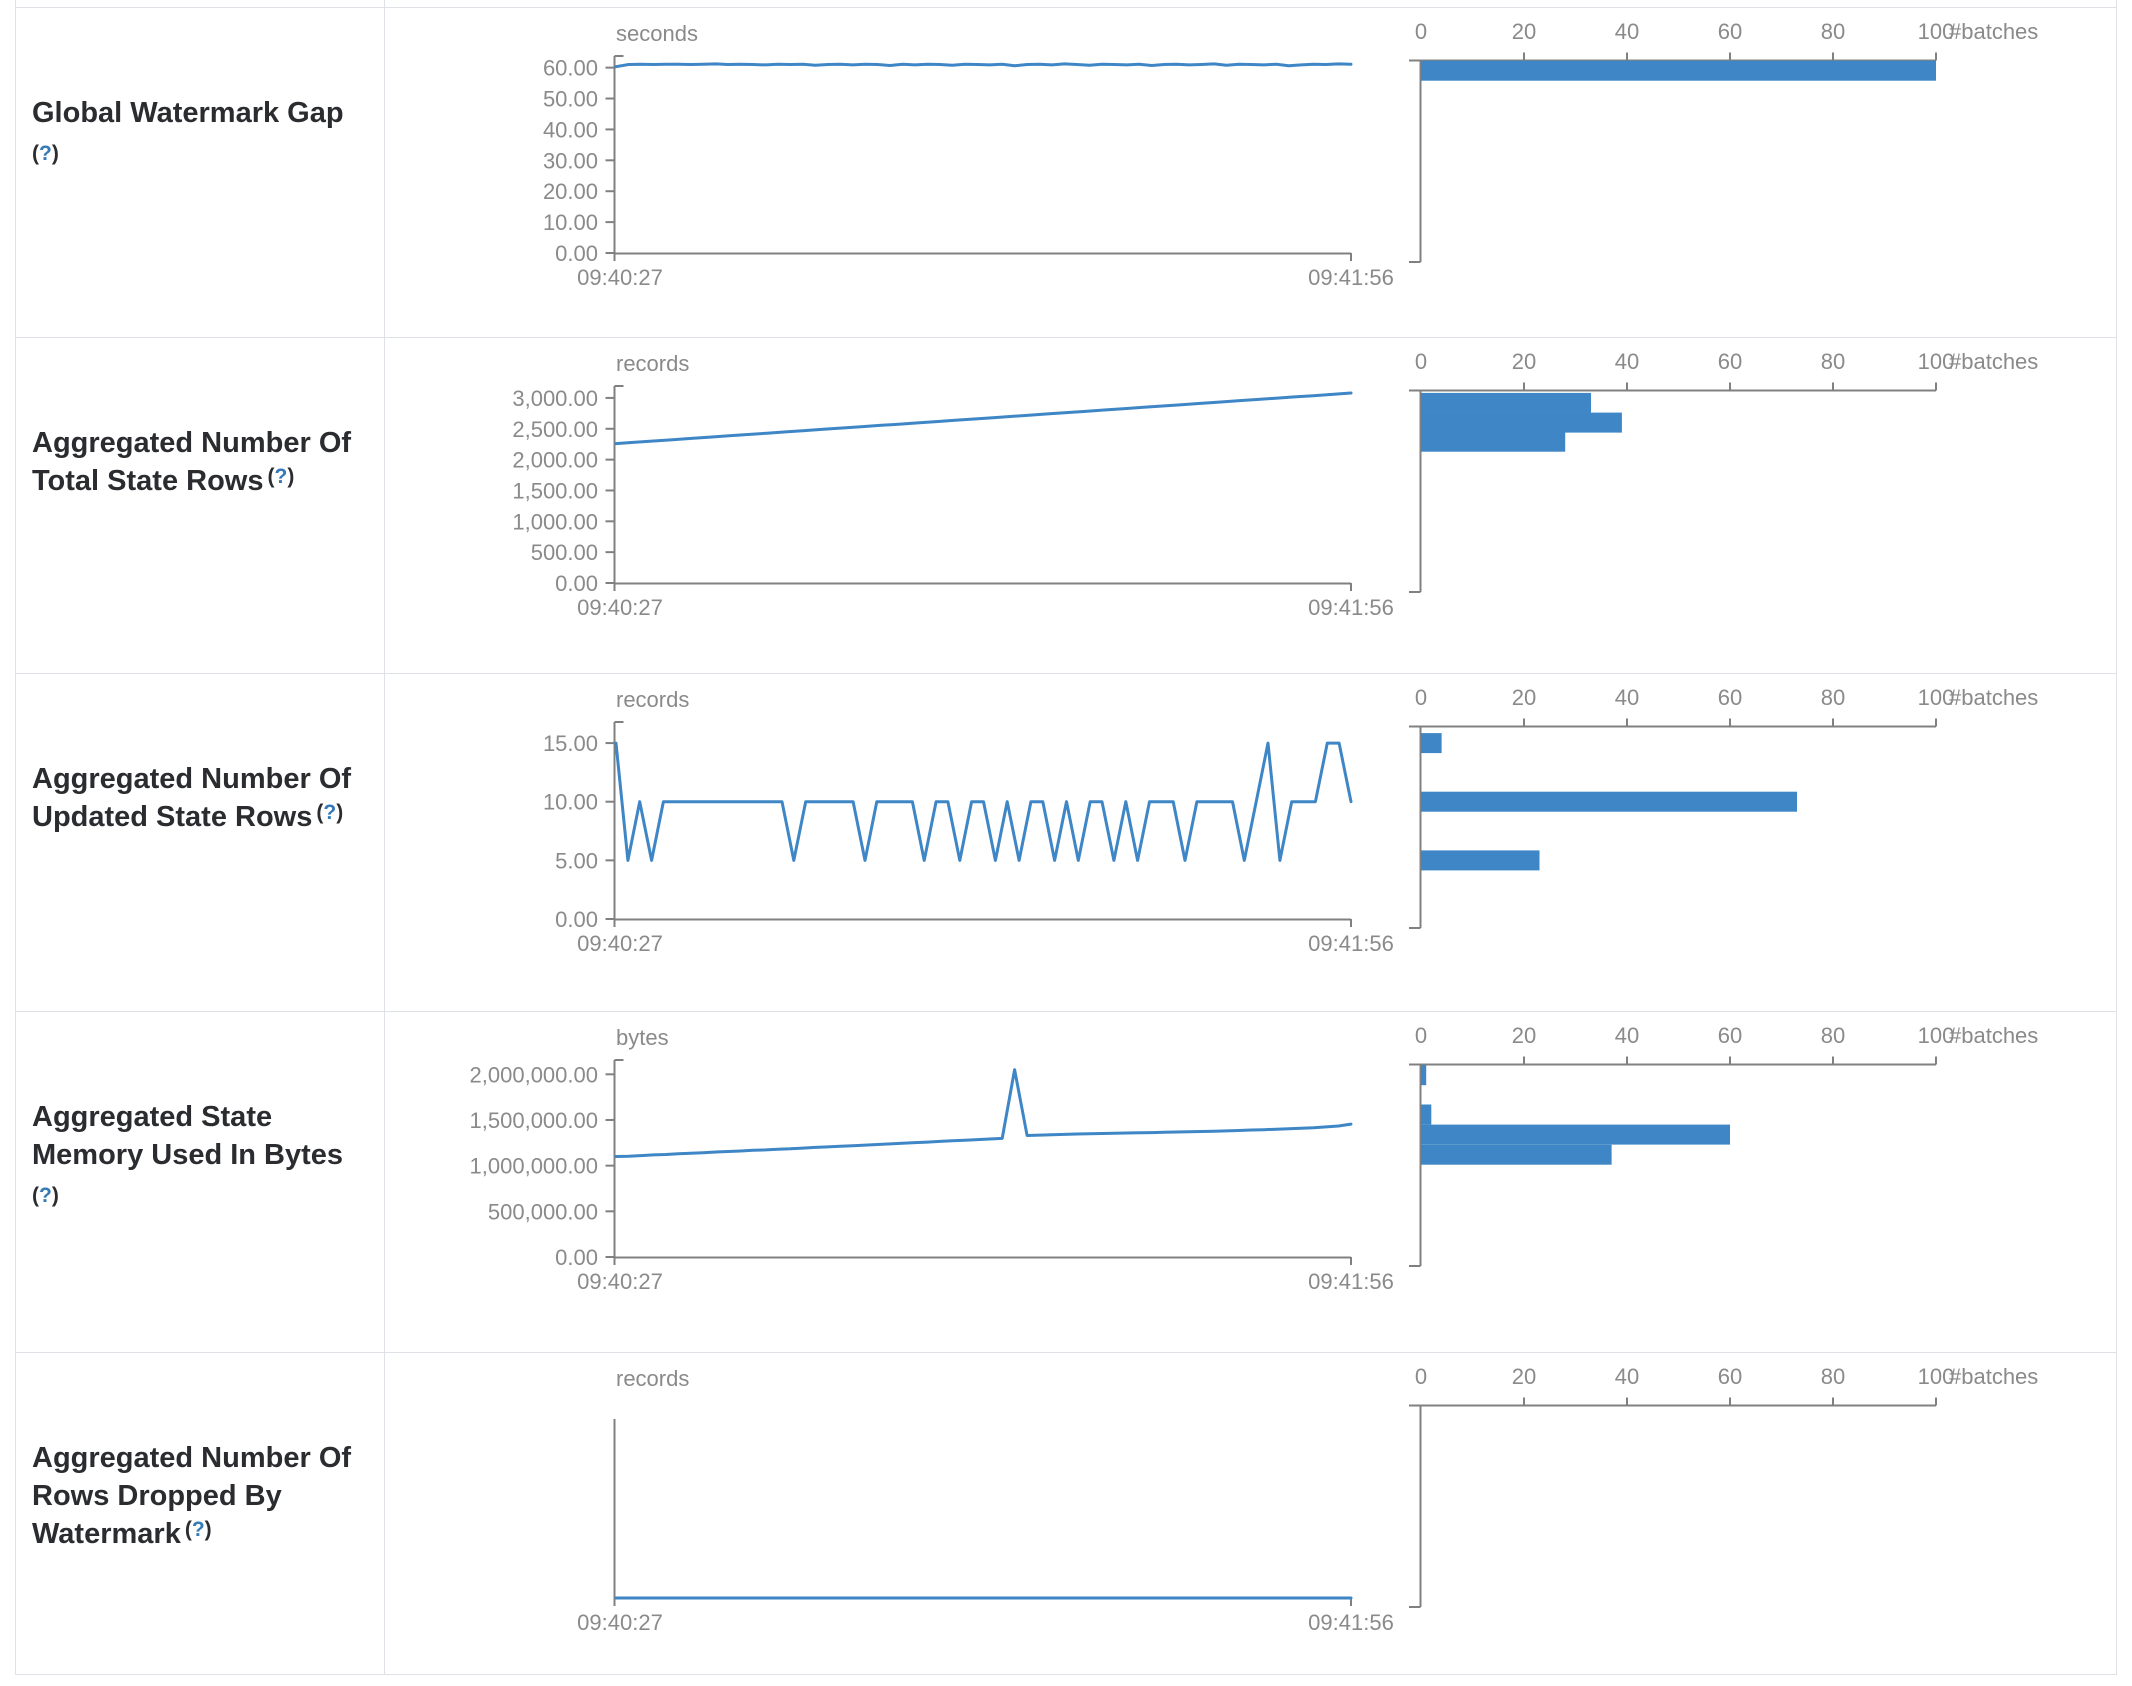 Image resolution: width=2132 pixels, height=1686 pixels. I want to click on svg-text: 50.00, so click(570, 99).